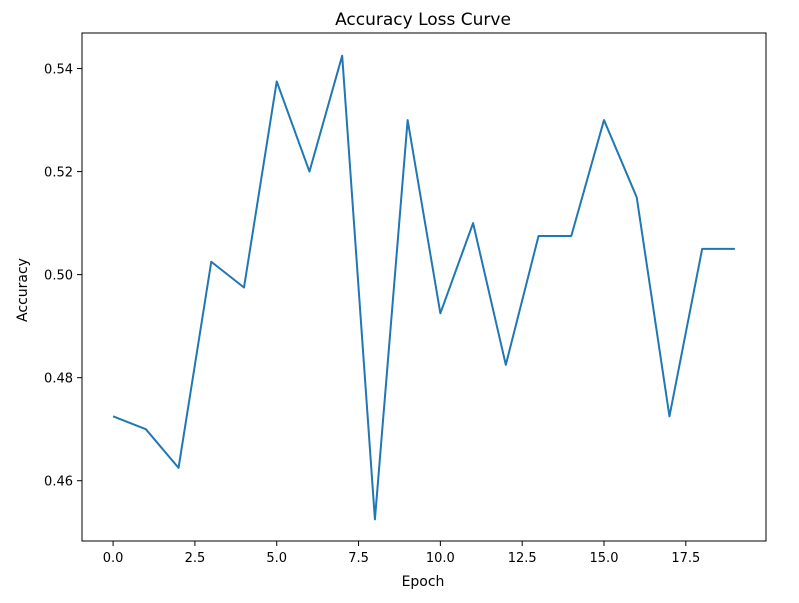 The image size is (799, 603). I want to click on x-tick-label: 15.0, so click(604, 558).